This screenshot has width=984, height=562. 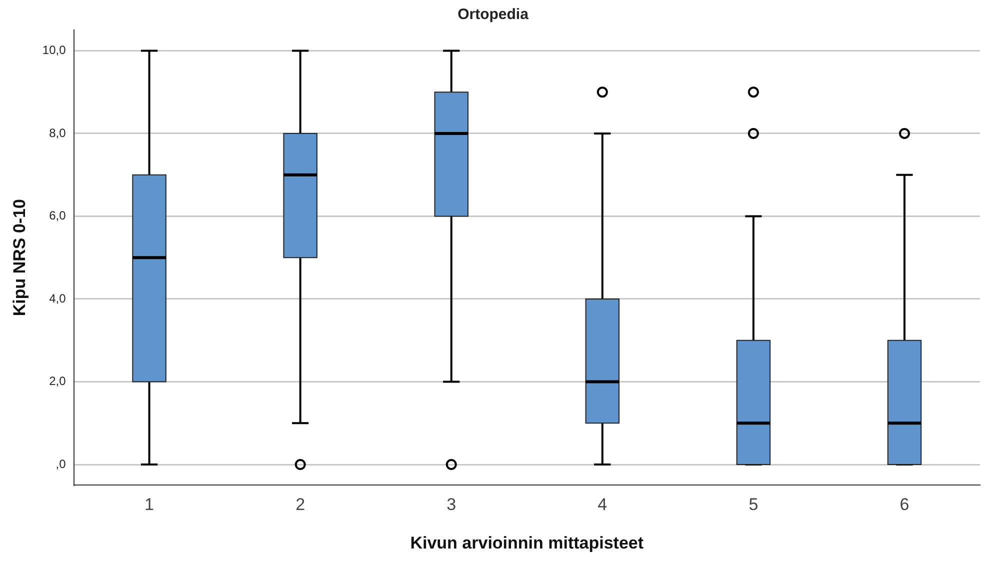 What do you see at coordinates (753, 504) in the screenshot?
I see `x-tick-label: 5` at bounding box center [753, 504].